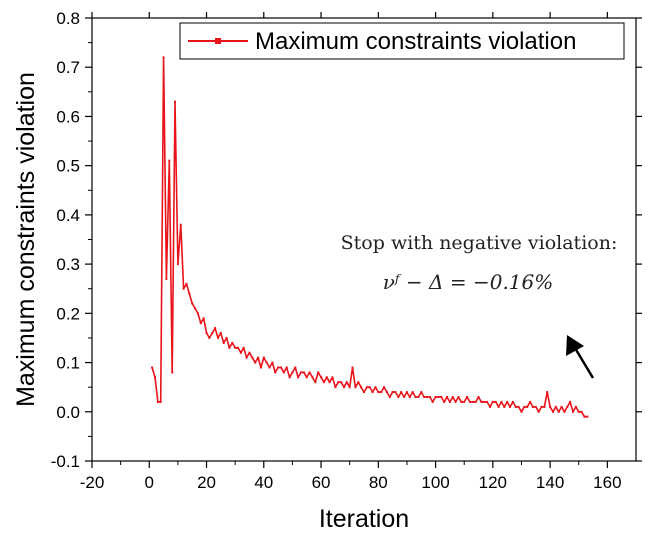 This screenshot has height=542, width=659. I want to click on legend: Maximum constraints violation, so click(402, 41).